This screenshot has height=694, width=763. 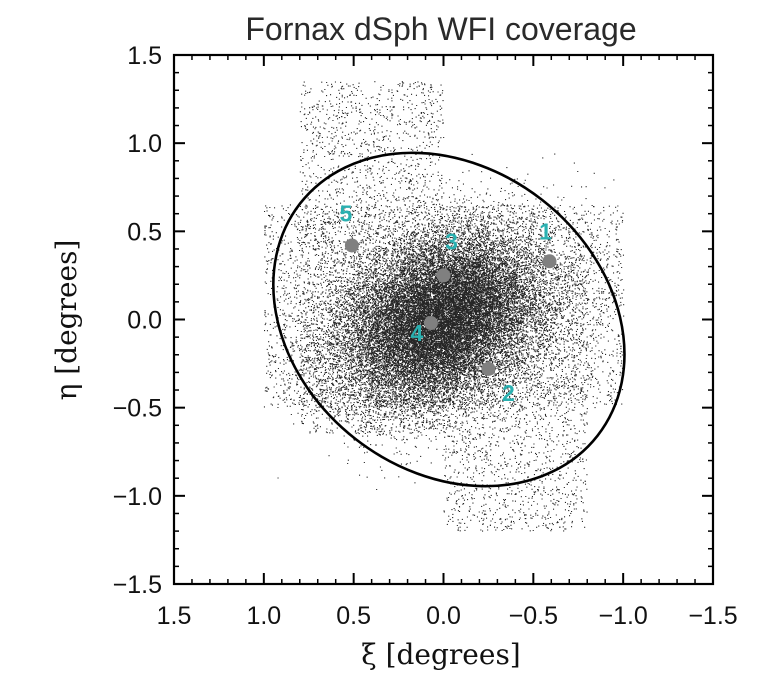 What do you see at coordinates (345, 213) in the screenshot?
I see `field-label-5: 5` at bounding box center [345, 213].